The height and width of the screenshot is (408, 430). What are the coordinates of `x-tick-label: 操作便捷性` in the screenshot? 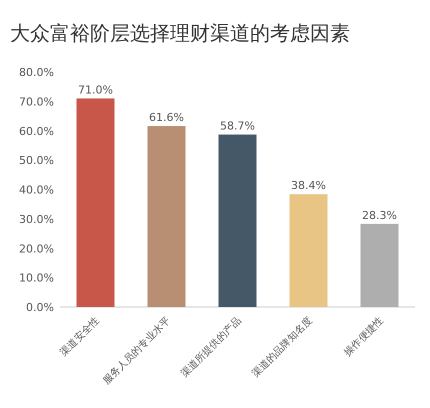 It's located at (364, 336).